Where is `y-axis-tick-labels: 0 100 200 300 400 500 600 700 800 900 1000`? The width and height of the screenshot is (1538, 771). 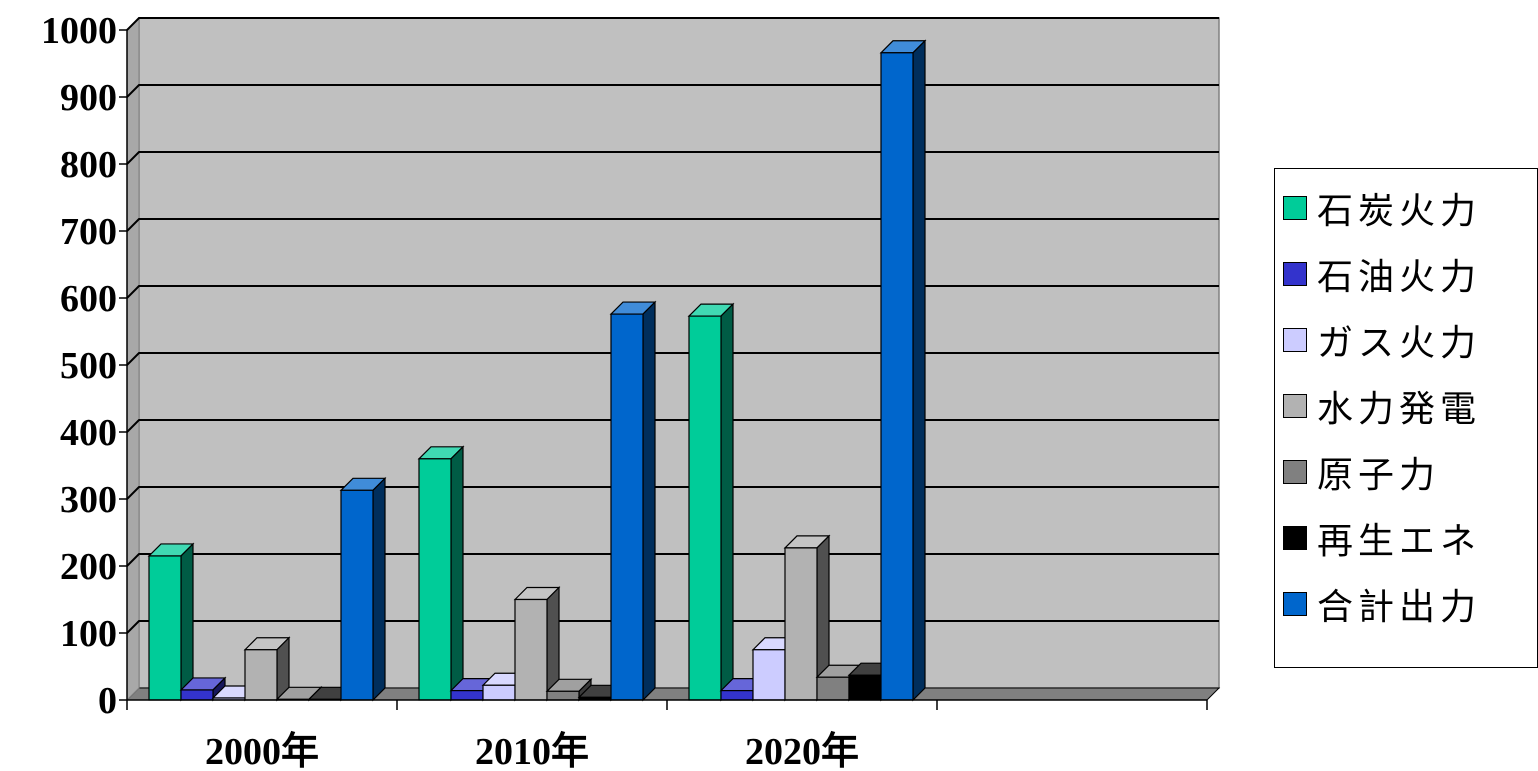
y-axis-tick-labels: 0 100 200 300 400 500 600 700 800 900 1000 is located at coordinates (79, 366).